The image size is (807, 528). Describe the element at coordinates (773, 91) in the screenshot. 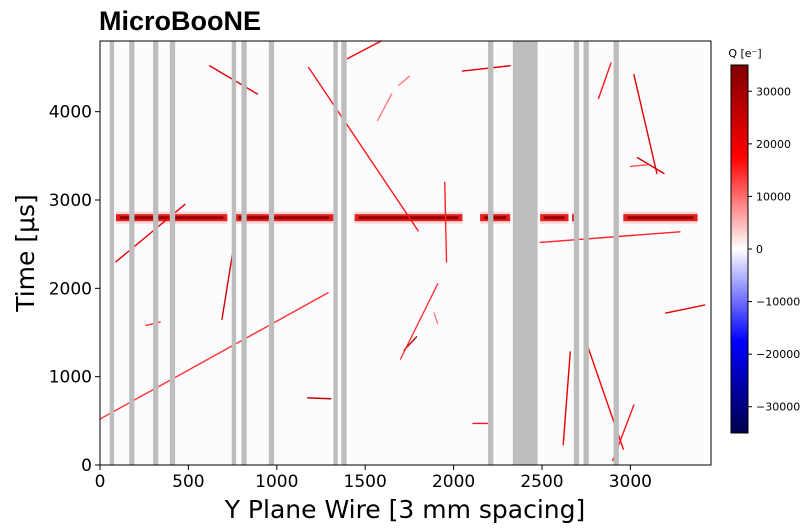

I see `colorbar-tick-label: 30000` at that location.